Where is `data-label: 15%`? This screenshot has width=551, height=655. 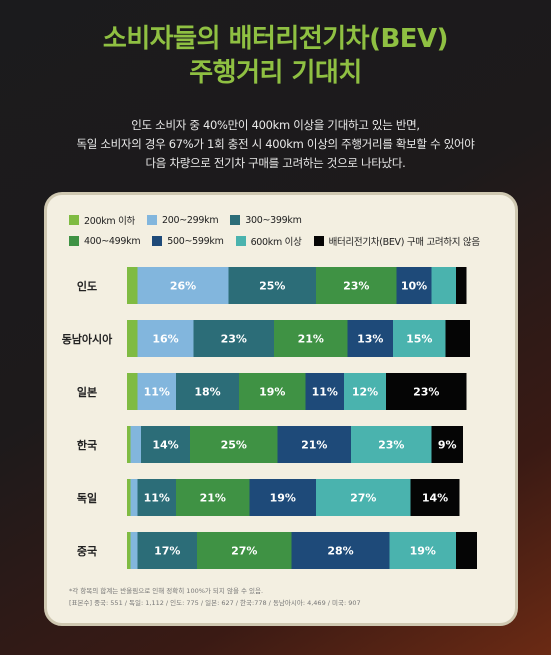
data-label: 15% is located at coordinates (419, 339).